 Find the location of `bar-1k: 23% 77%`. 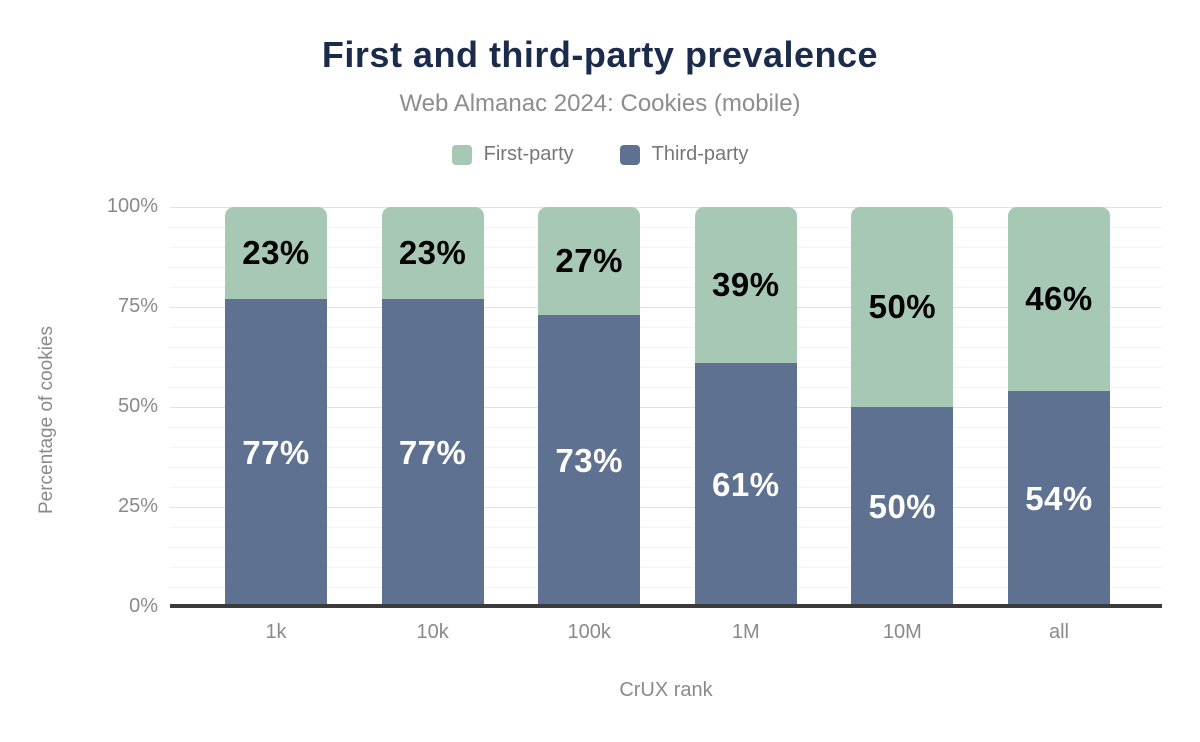

bar-1k: 23% 77% is located at coordinates (276, 407).